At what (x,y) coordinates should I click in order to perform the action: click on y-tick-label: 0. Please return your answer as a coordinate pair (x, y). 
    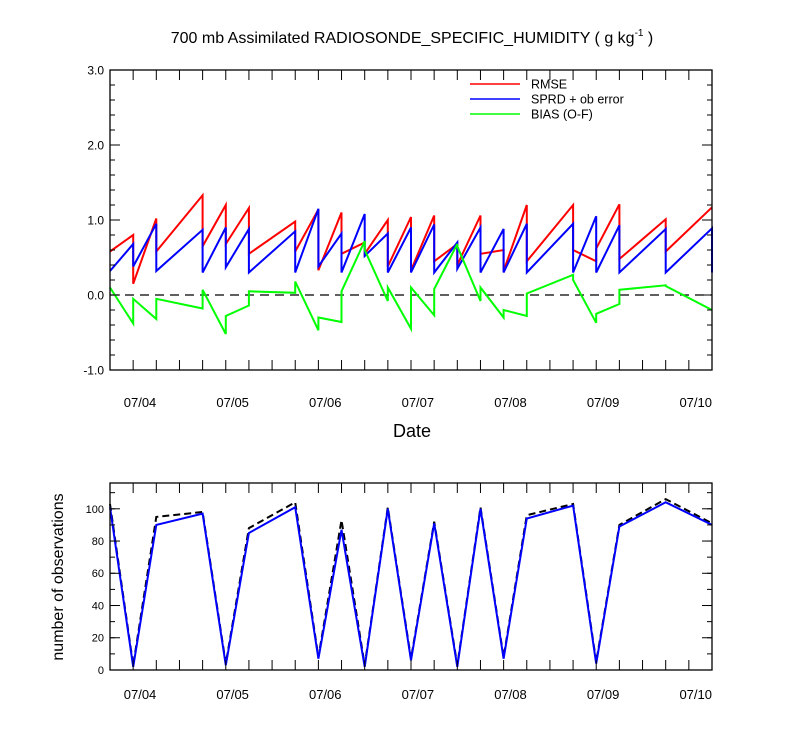
    Looking at the image, I should click on (101, 671).